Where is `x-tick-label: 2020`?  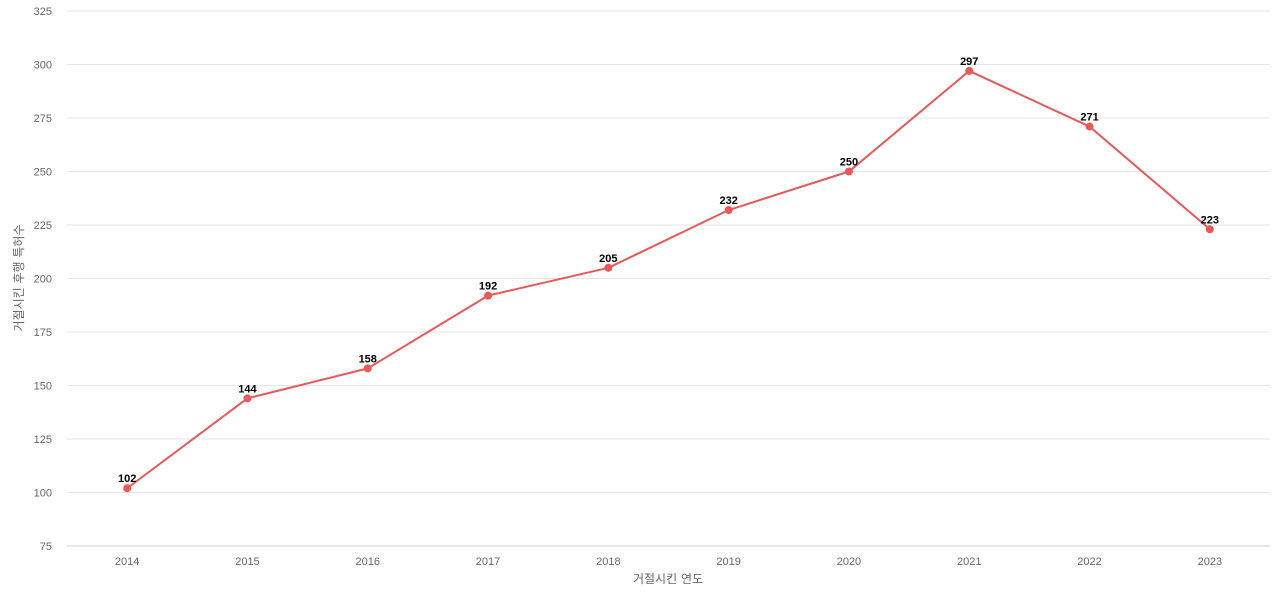 x-tick-label: 2020 is located at coordinates (849, 562).